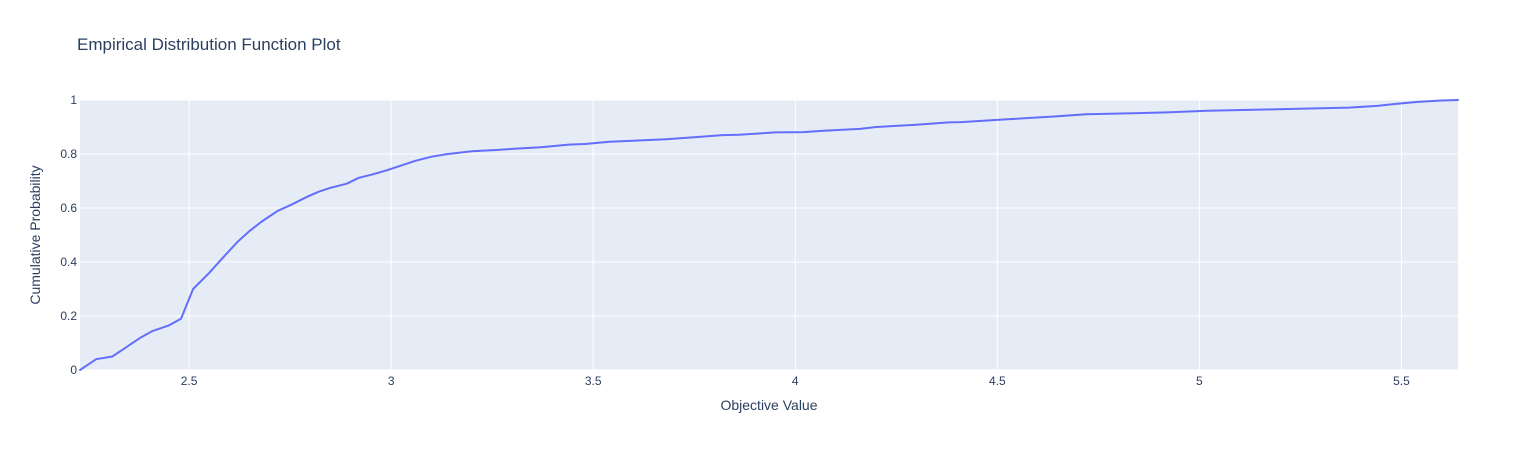 Image resolution: width=1538 pixels, height=450 pixels. I want to click on y-tick-label: 0.4, so click(68, 262).